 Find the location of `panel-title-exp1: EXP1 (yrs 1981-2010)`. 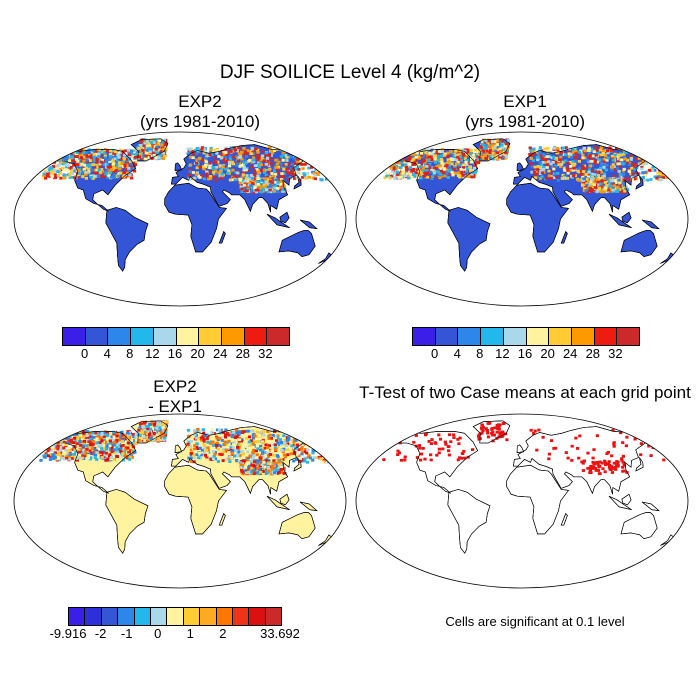

panel-title-exp1: EXP1 (yrs 1981-2010) is located at coordinates (525, 112).